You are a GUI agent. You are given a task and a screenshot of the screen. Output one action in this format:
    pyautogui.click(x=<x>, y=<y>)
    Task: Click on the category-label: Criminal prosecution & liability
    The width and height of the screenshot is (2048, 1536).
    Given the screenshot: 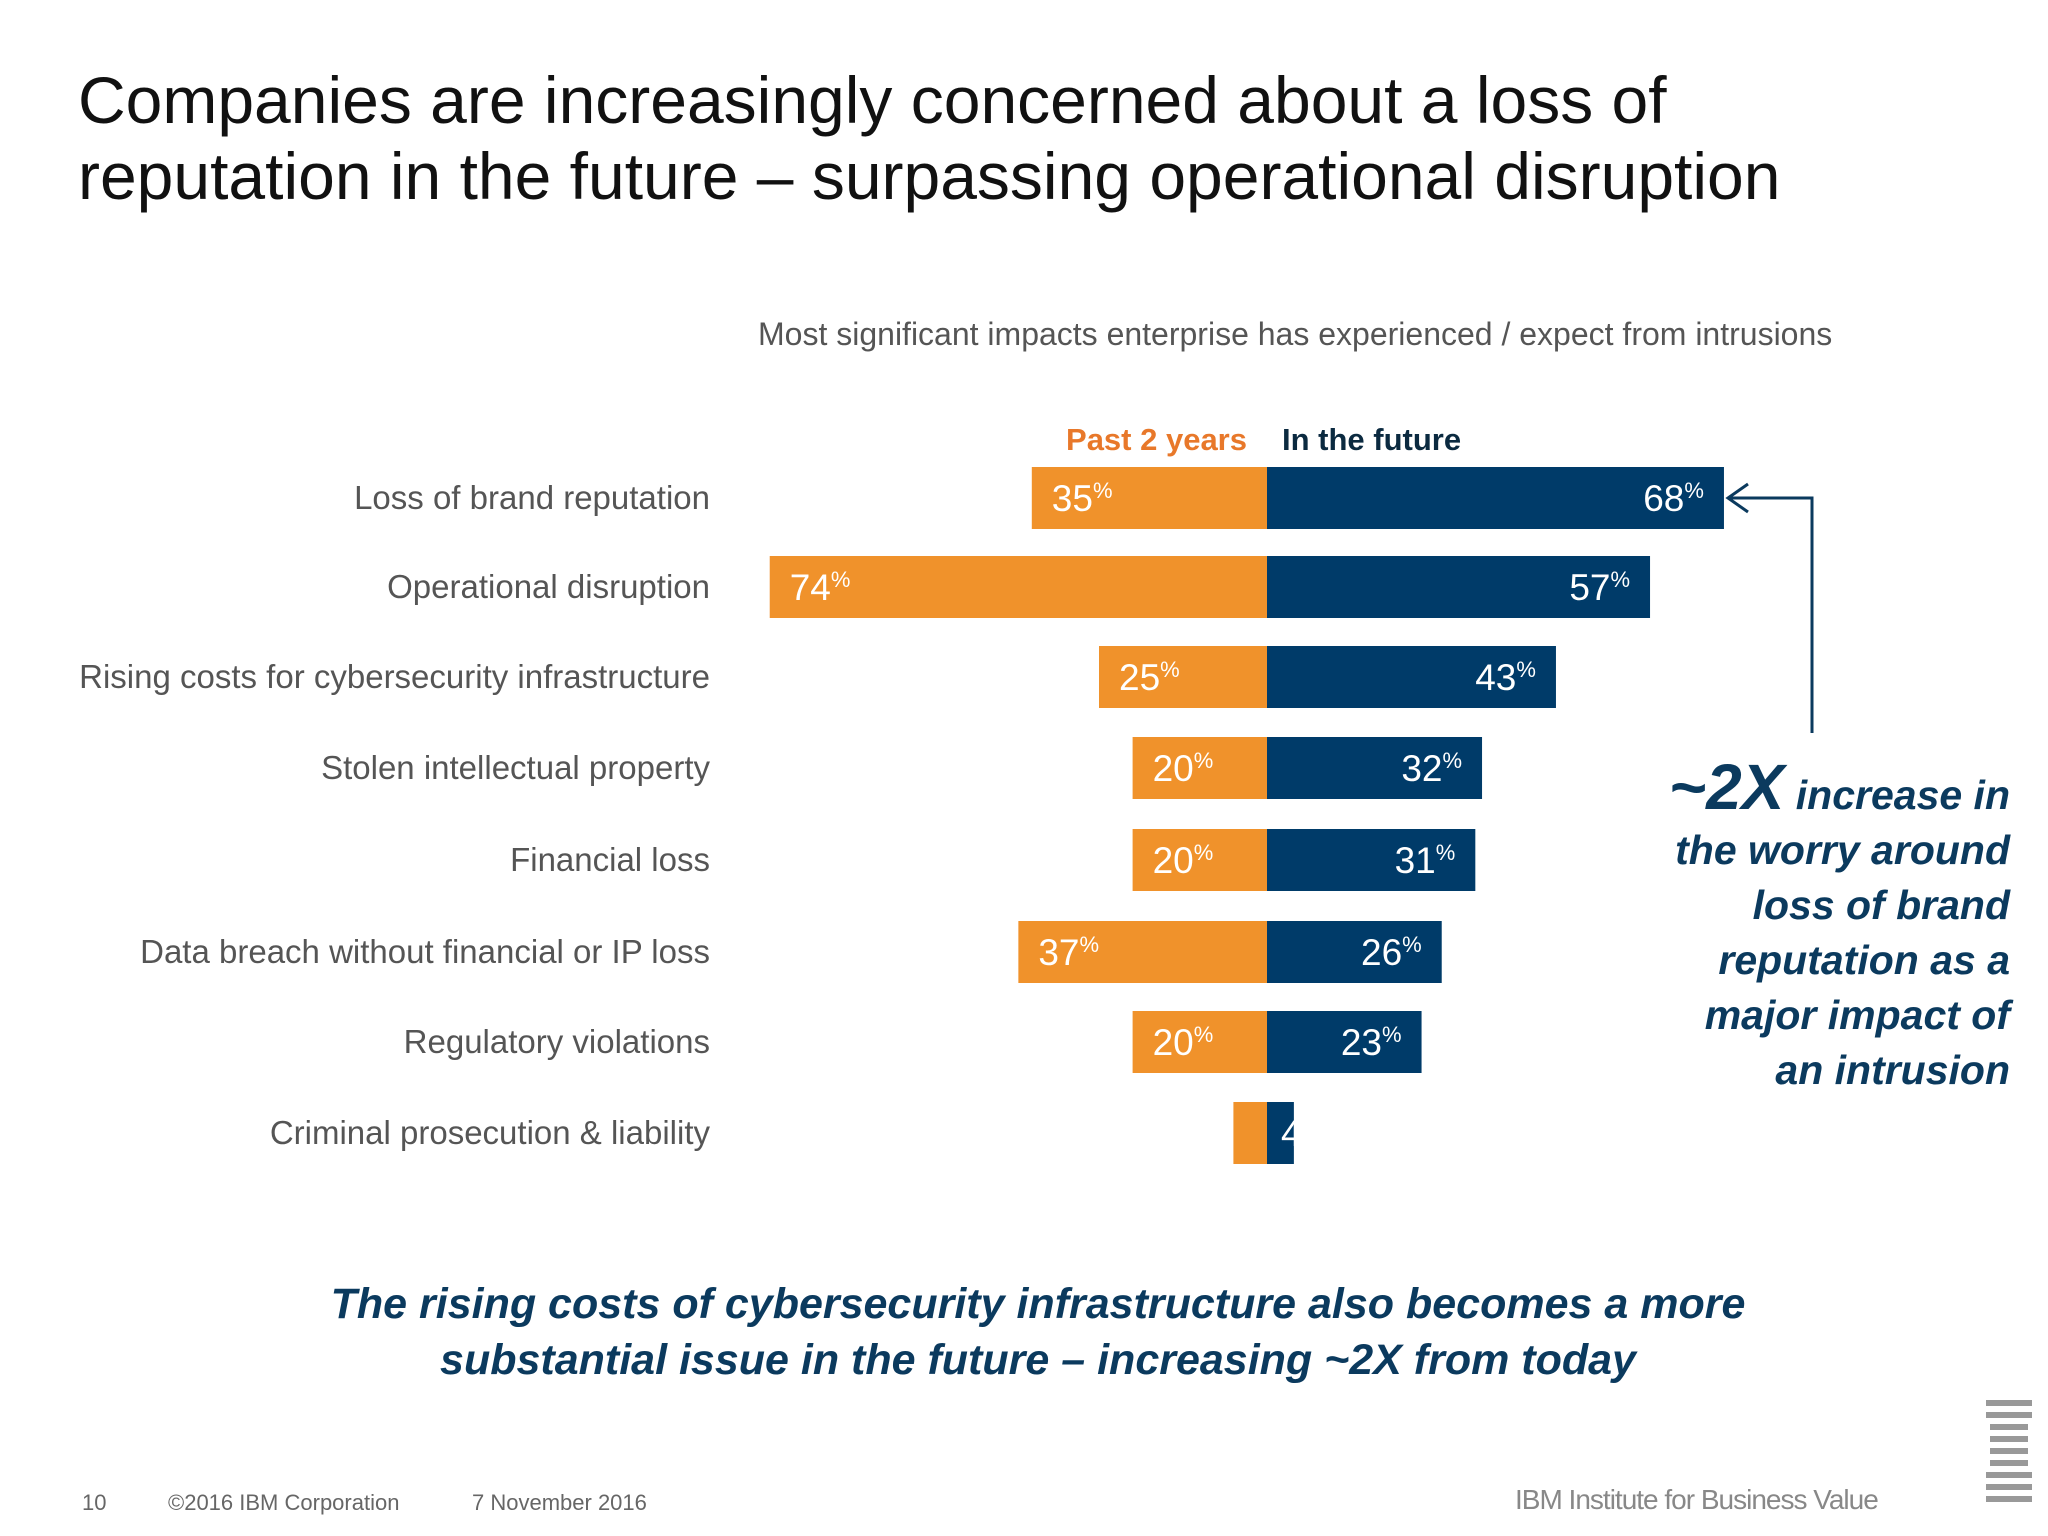 What is the action you would take?
    pyautogui.click(x=490, y=1132)
    